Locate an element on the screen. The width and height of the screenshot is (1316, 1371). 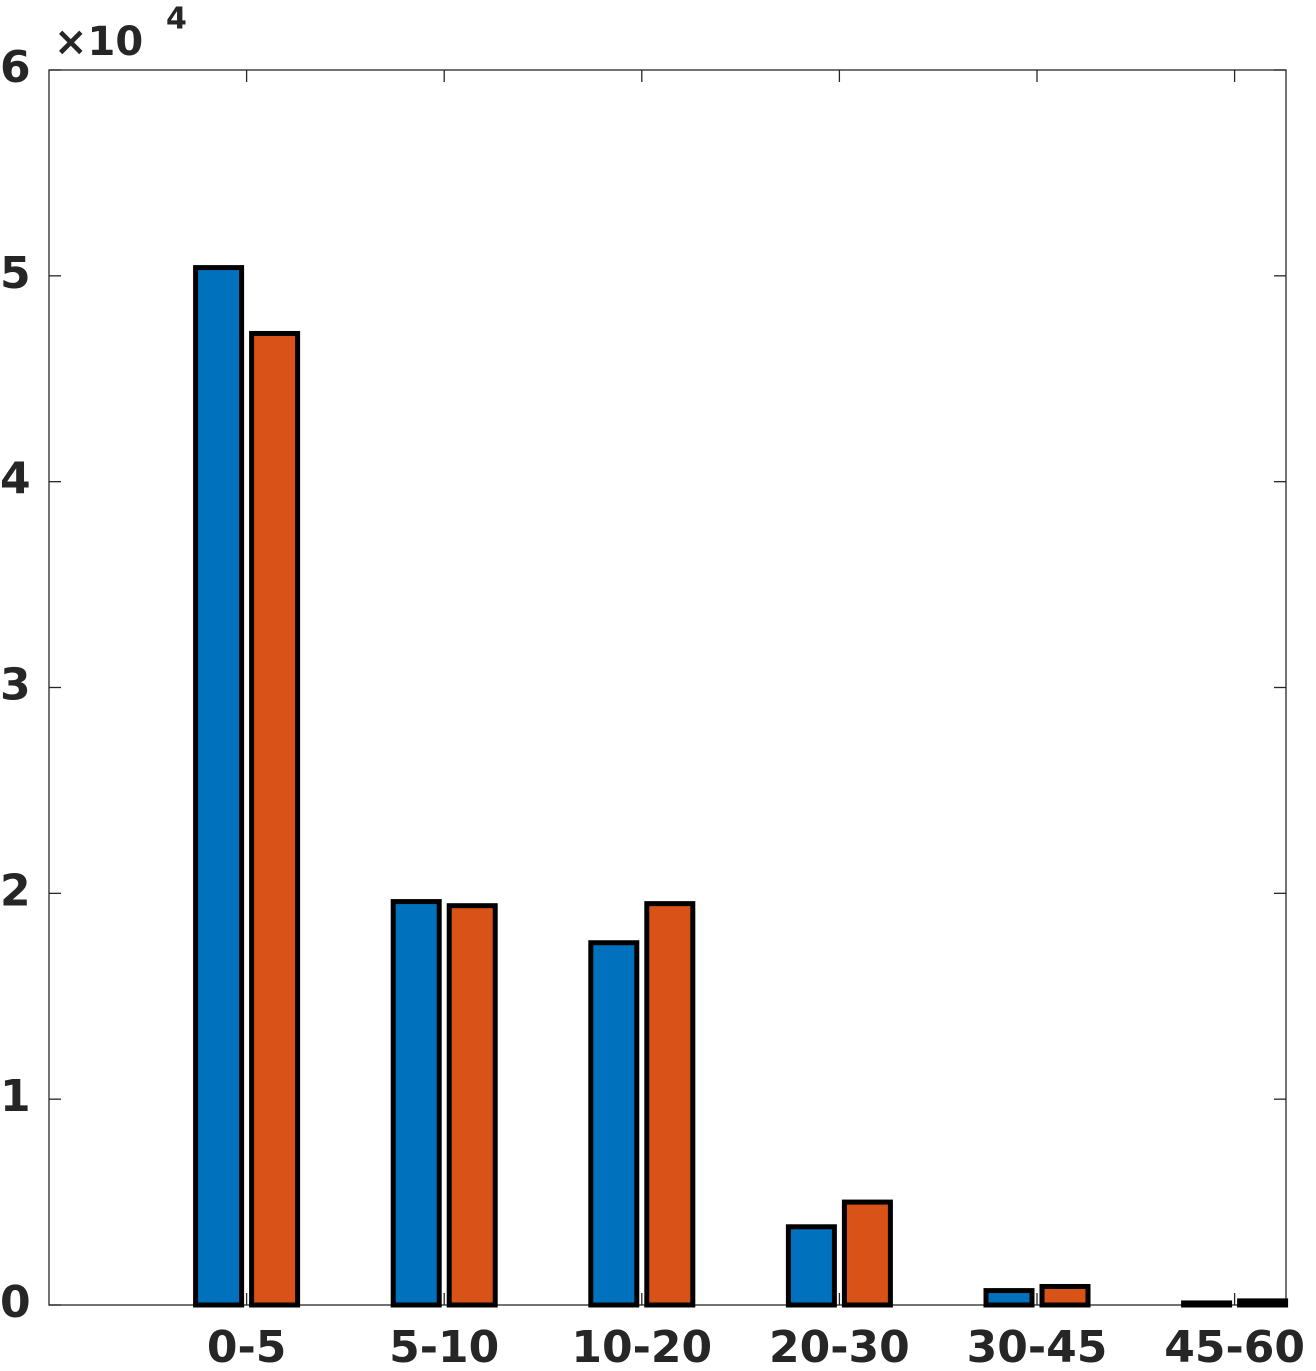
y-scale-exponent: 4 is located at coordinates (176, 19).